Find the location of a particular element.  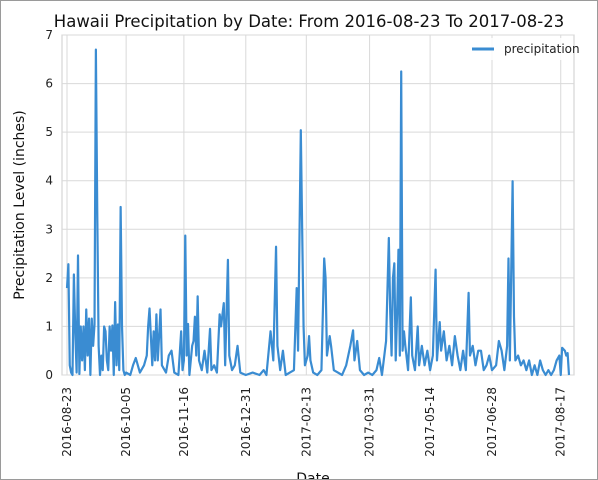

x-tick-label: 2017-05-14 is located at coordinates (430, 422).